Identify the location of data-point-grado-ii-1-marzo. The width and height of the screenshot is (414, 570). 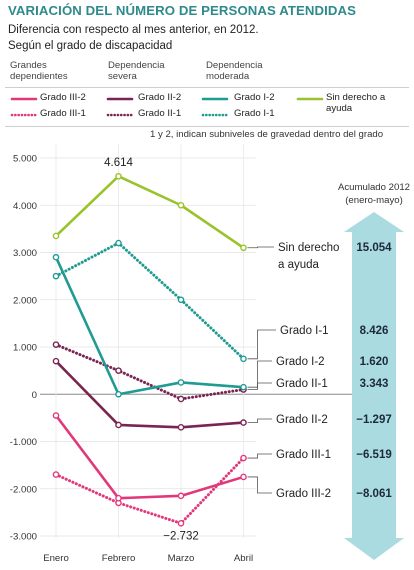
(181, 399).